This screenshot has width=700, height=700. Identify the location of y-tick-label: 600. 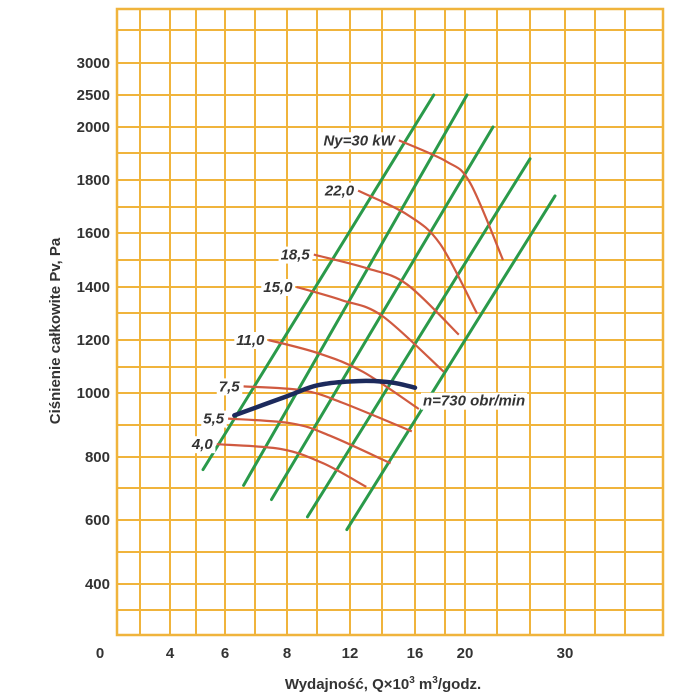
(97, 520).